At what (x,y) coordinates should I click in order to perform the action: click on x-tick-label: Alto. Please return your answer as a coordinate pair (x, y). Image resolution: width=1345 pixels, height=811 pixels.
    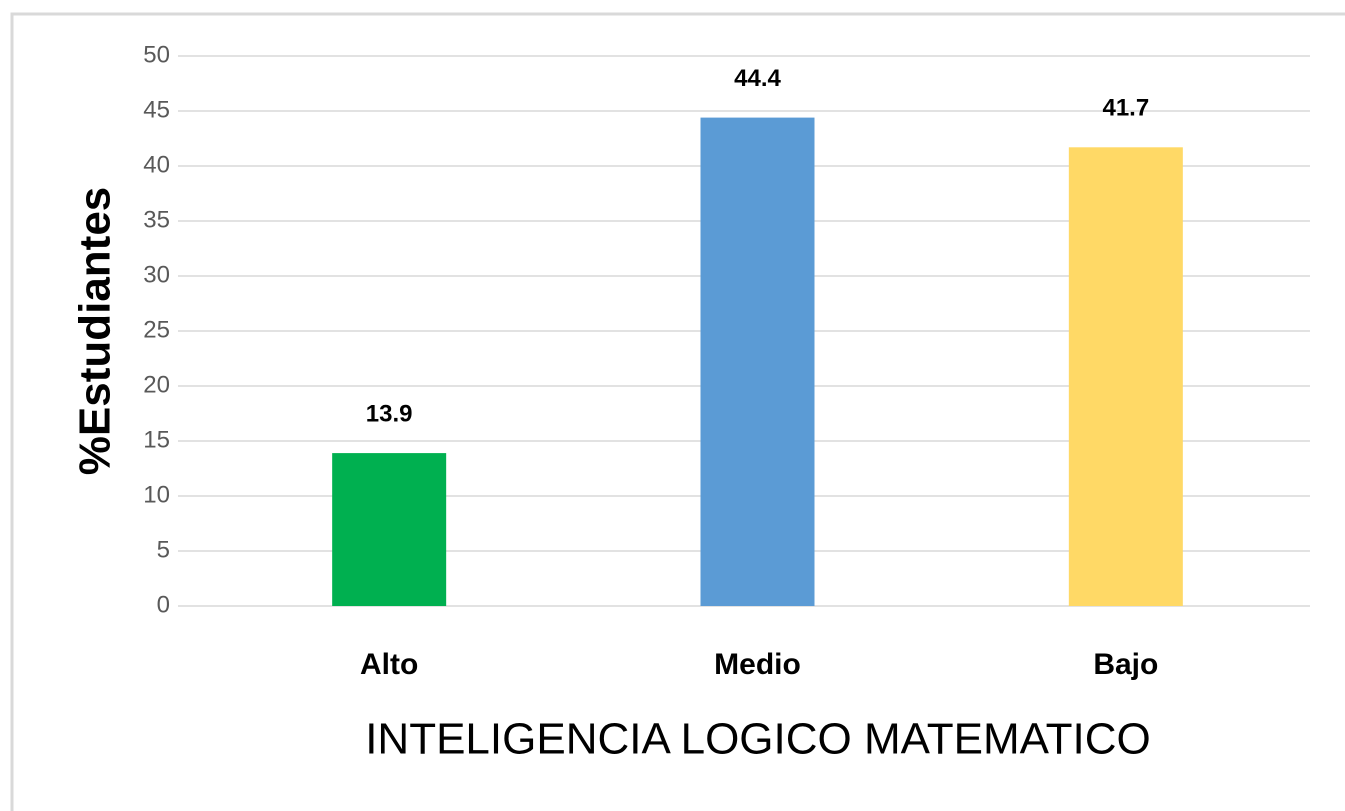
    Looking at the image, I should click on (389, 664).